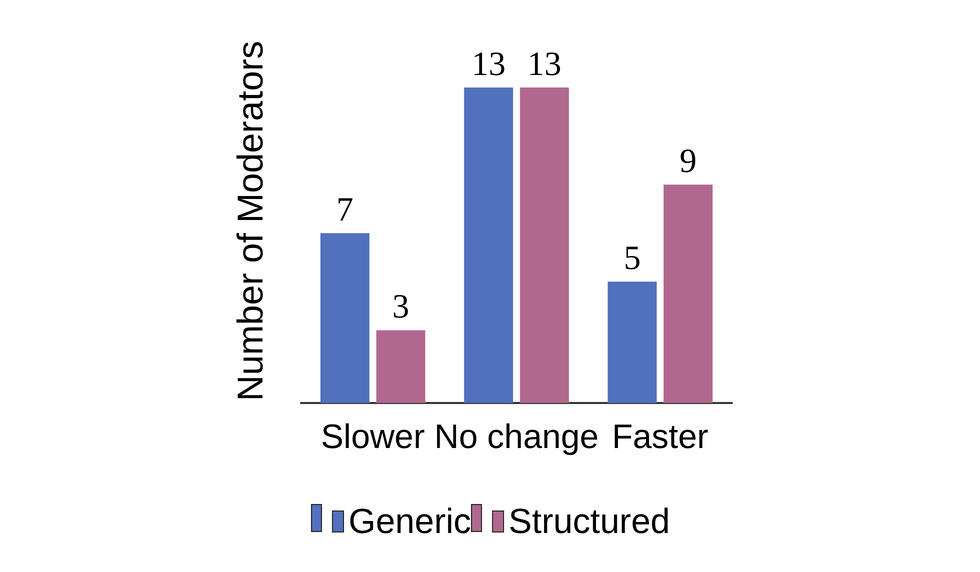  Describe the element at coordinates (632, 259) in the screenshot. I see `data-label: 5` at that location.